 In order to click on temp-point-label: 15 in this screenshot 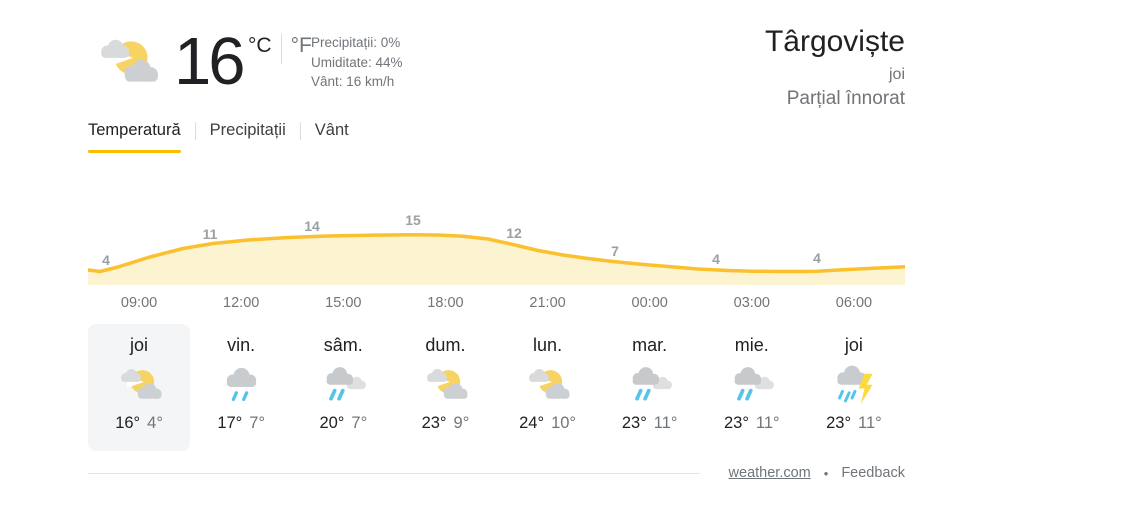, I will do `click(413, 220)`.